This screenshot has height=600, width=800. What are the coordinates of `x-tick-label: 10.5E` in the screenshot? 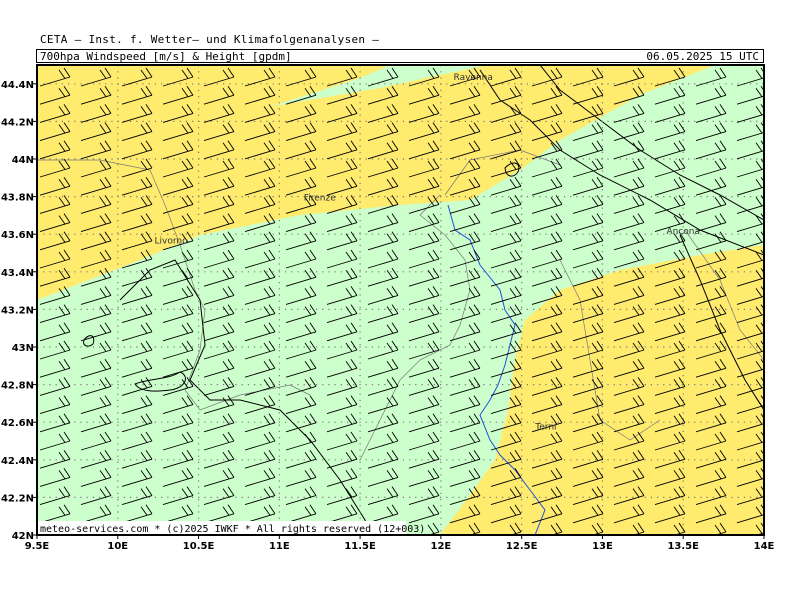 It's located at (199, 546).